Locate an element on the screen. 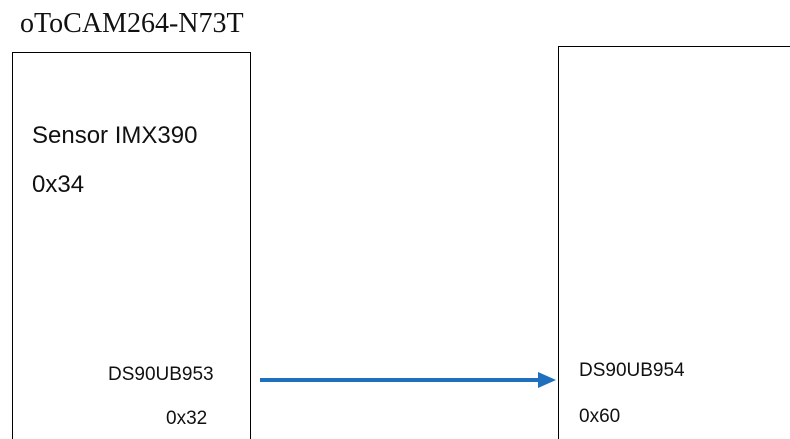 The height and width of the screenshot is (439, 790). arrow-head is located at coordinates (547, 380).